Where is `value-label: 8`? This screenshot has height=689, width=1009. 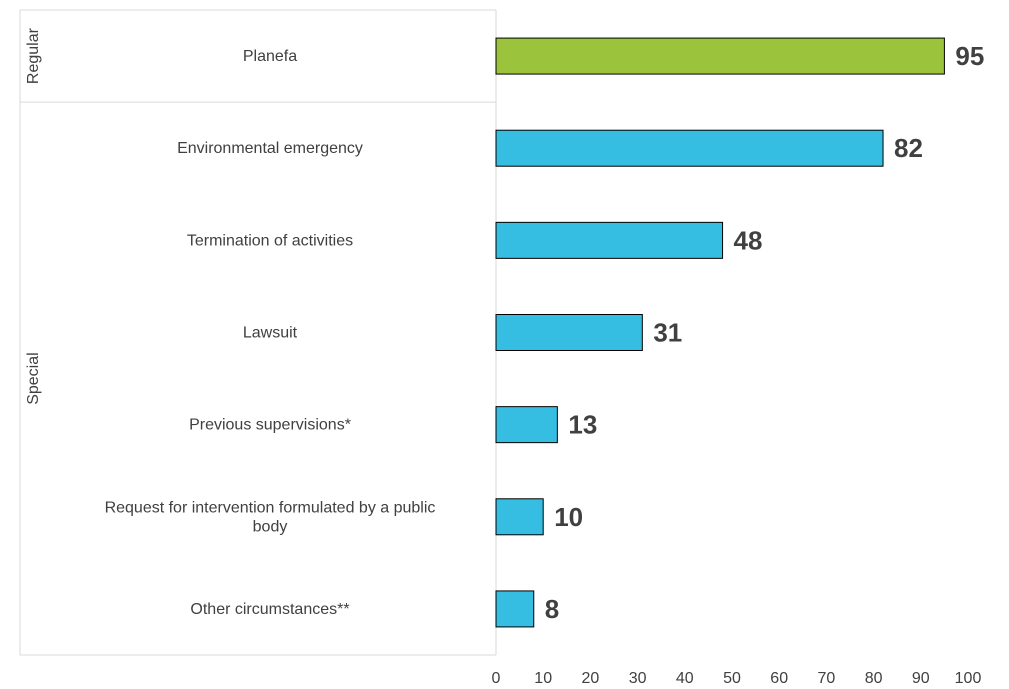
value-label: 8 is located at coordinates (552, 609).